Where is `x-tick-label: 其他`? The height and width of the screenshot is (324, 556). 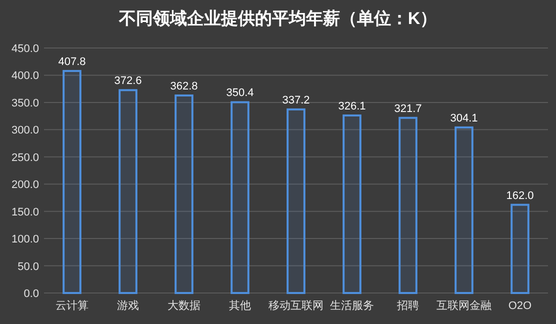
x-tick-label: 其他 is located at coordinates (240, 305).